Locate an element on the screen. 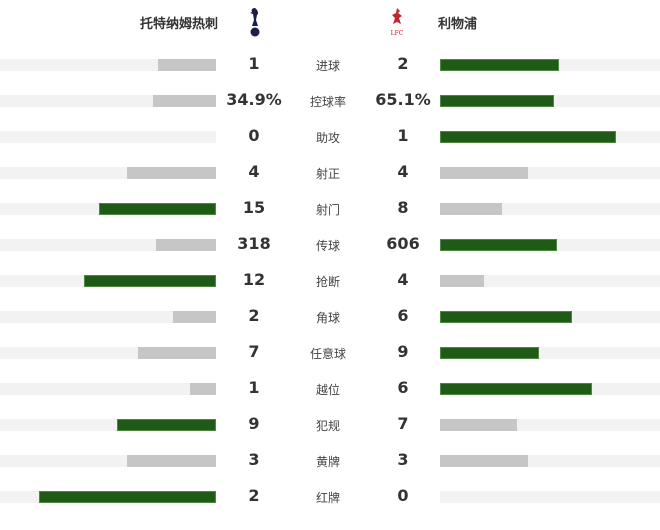 This screenshot has height=530, width=660. stat-row: 1 越位 6 is located at coordinates (330, 389).